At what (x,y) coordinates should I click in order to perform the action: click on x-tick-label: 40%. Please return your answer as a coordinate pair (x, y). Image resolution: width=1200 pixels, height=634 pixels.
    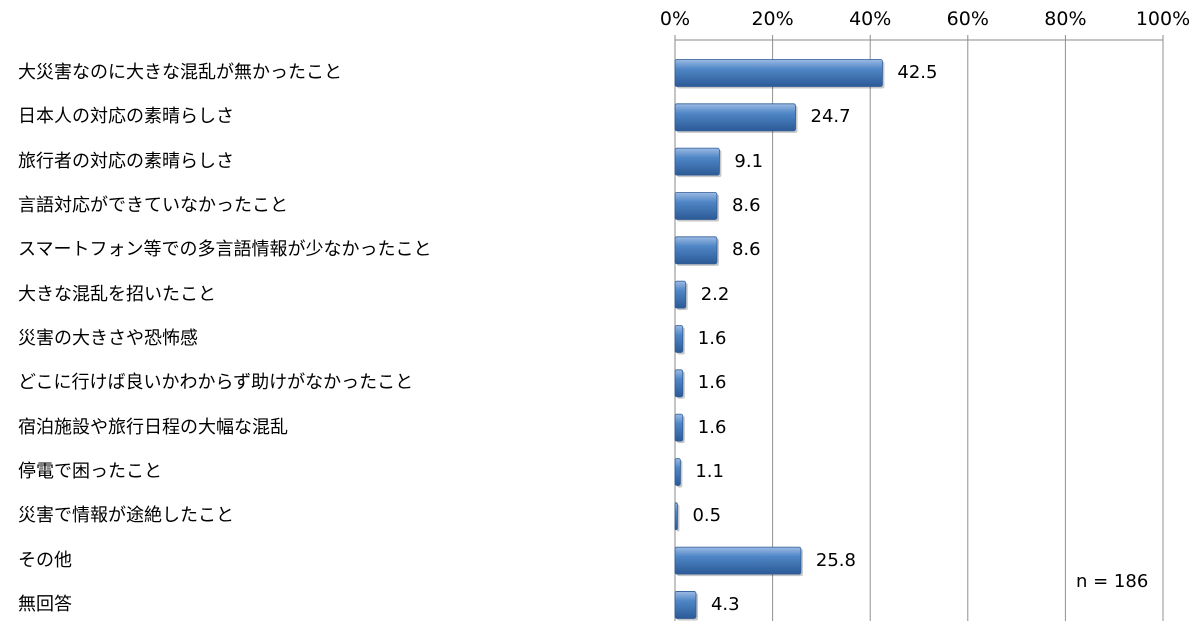
    Looking at the image, I should click on (870, 19).